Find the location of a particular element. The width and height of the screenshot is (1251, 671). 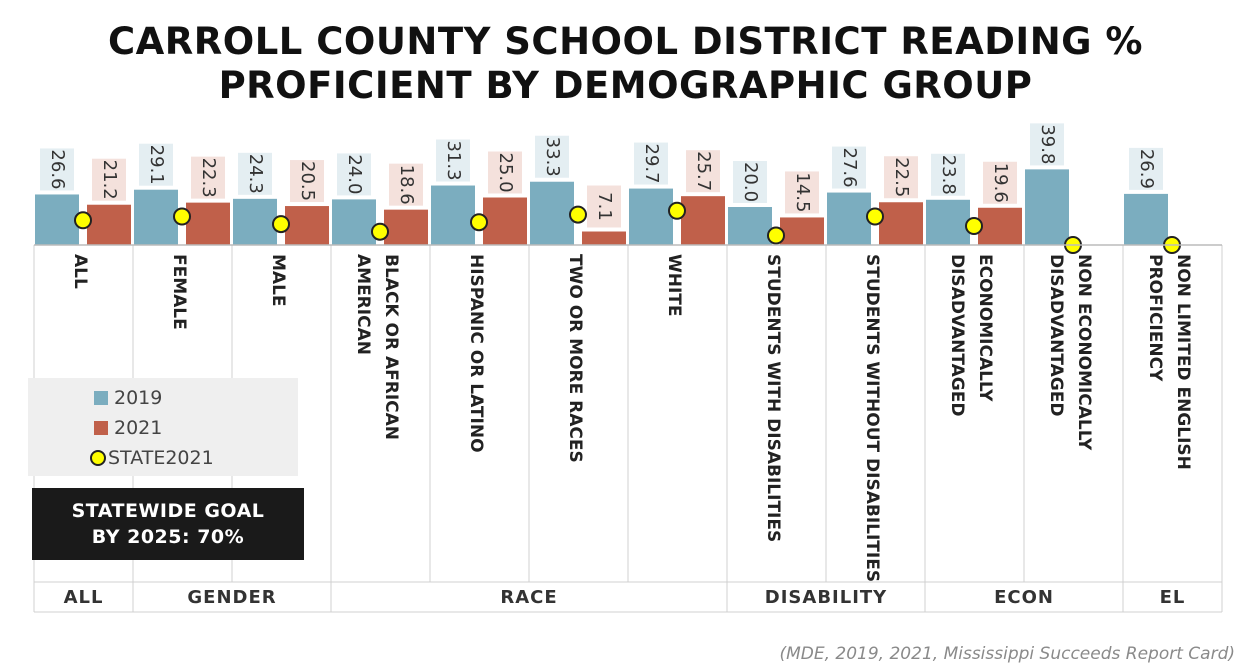

category-label: MALE is located at coordinates (278, 280).